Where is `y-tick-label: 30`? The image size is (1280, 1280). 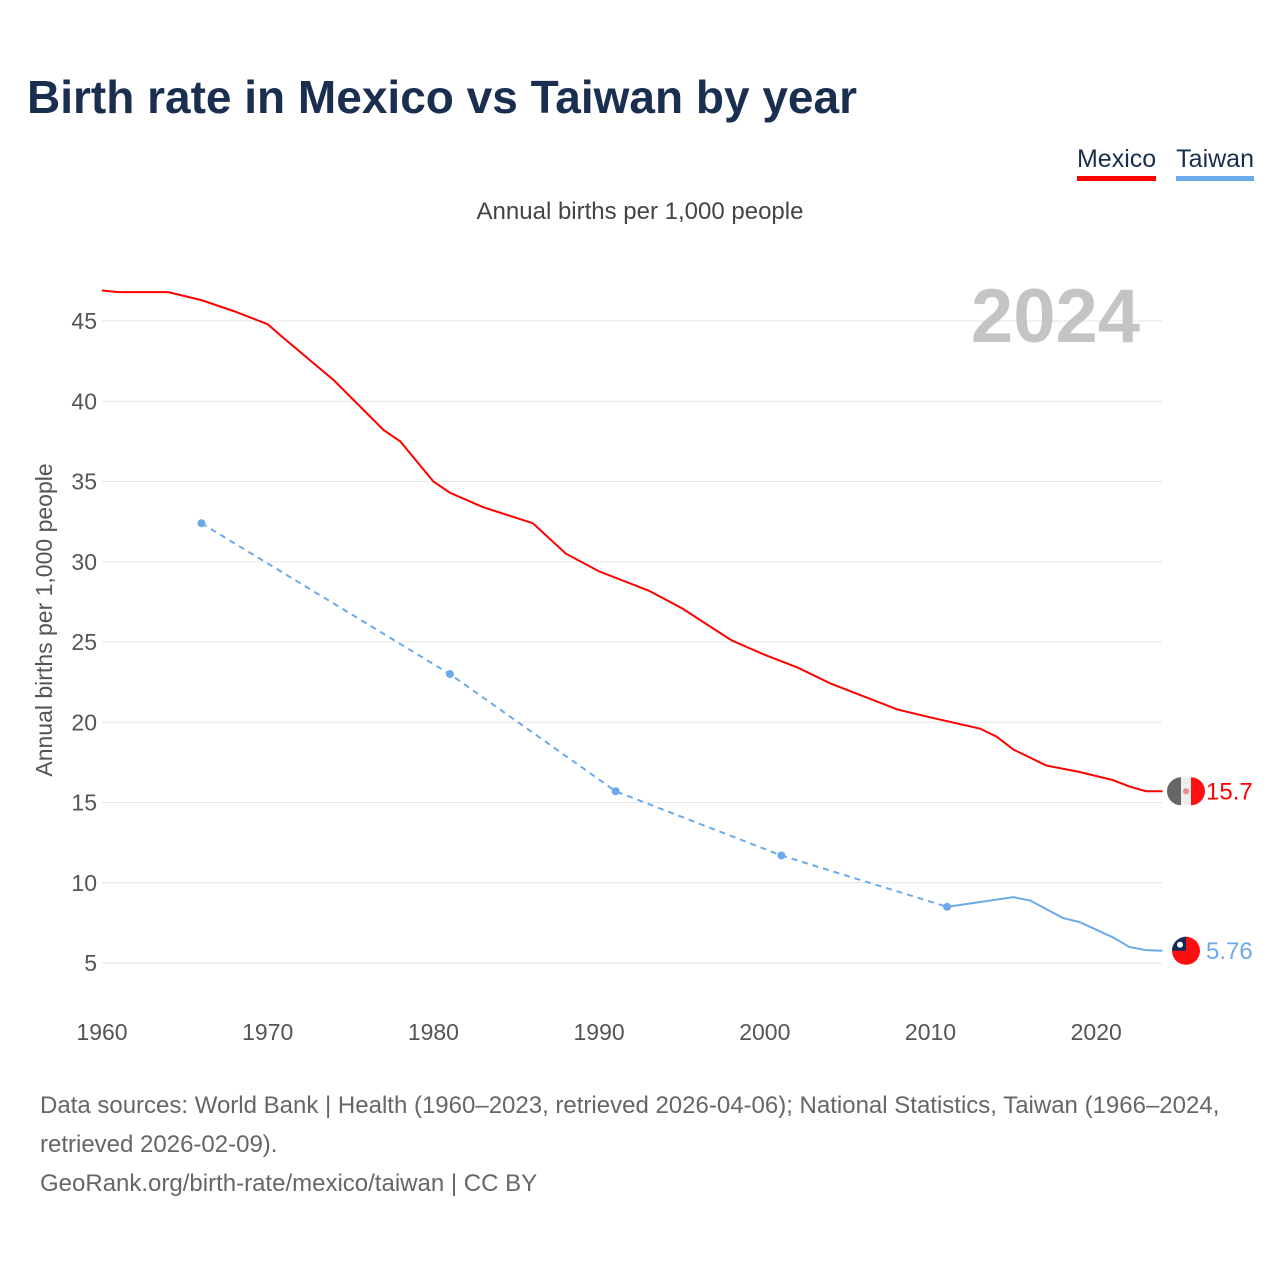 y-tick-label: 30 is located at coordinates (84, 562).